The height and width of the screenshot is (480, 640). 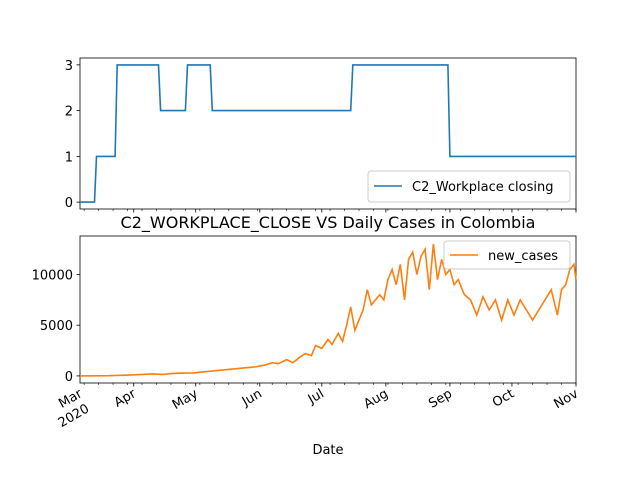 I want to click on y-tick-label: 3, so click(x=69, y=66).